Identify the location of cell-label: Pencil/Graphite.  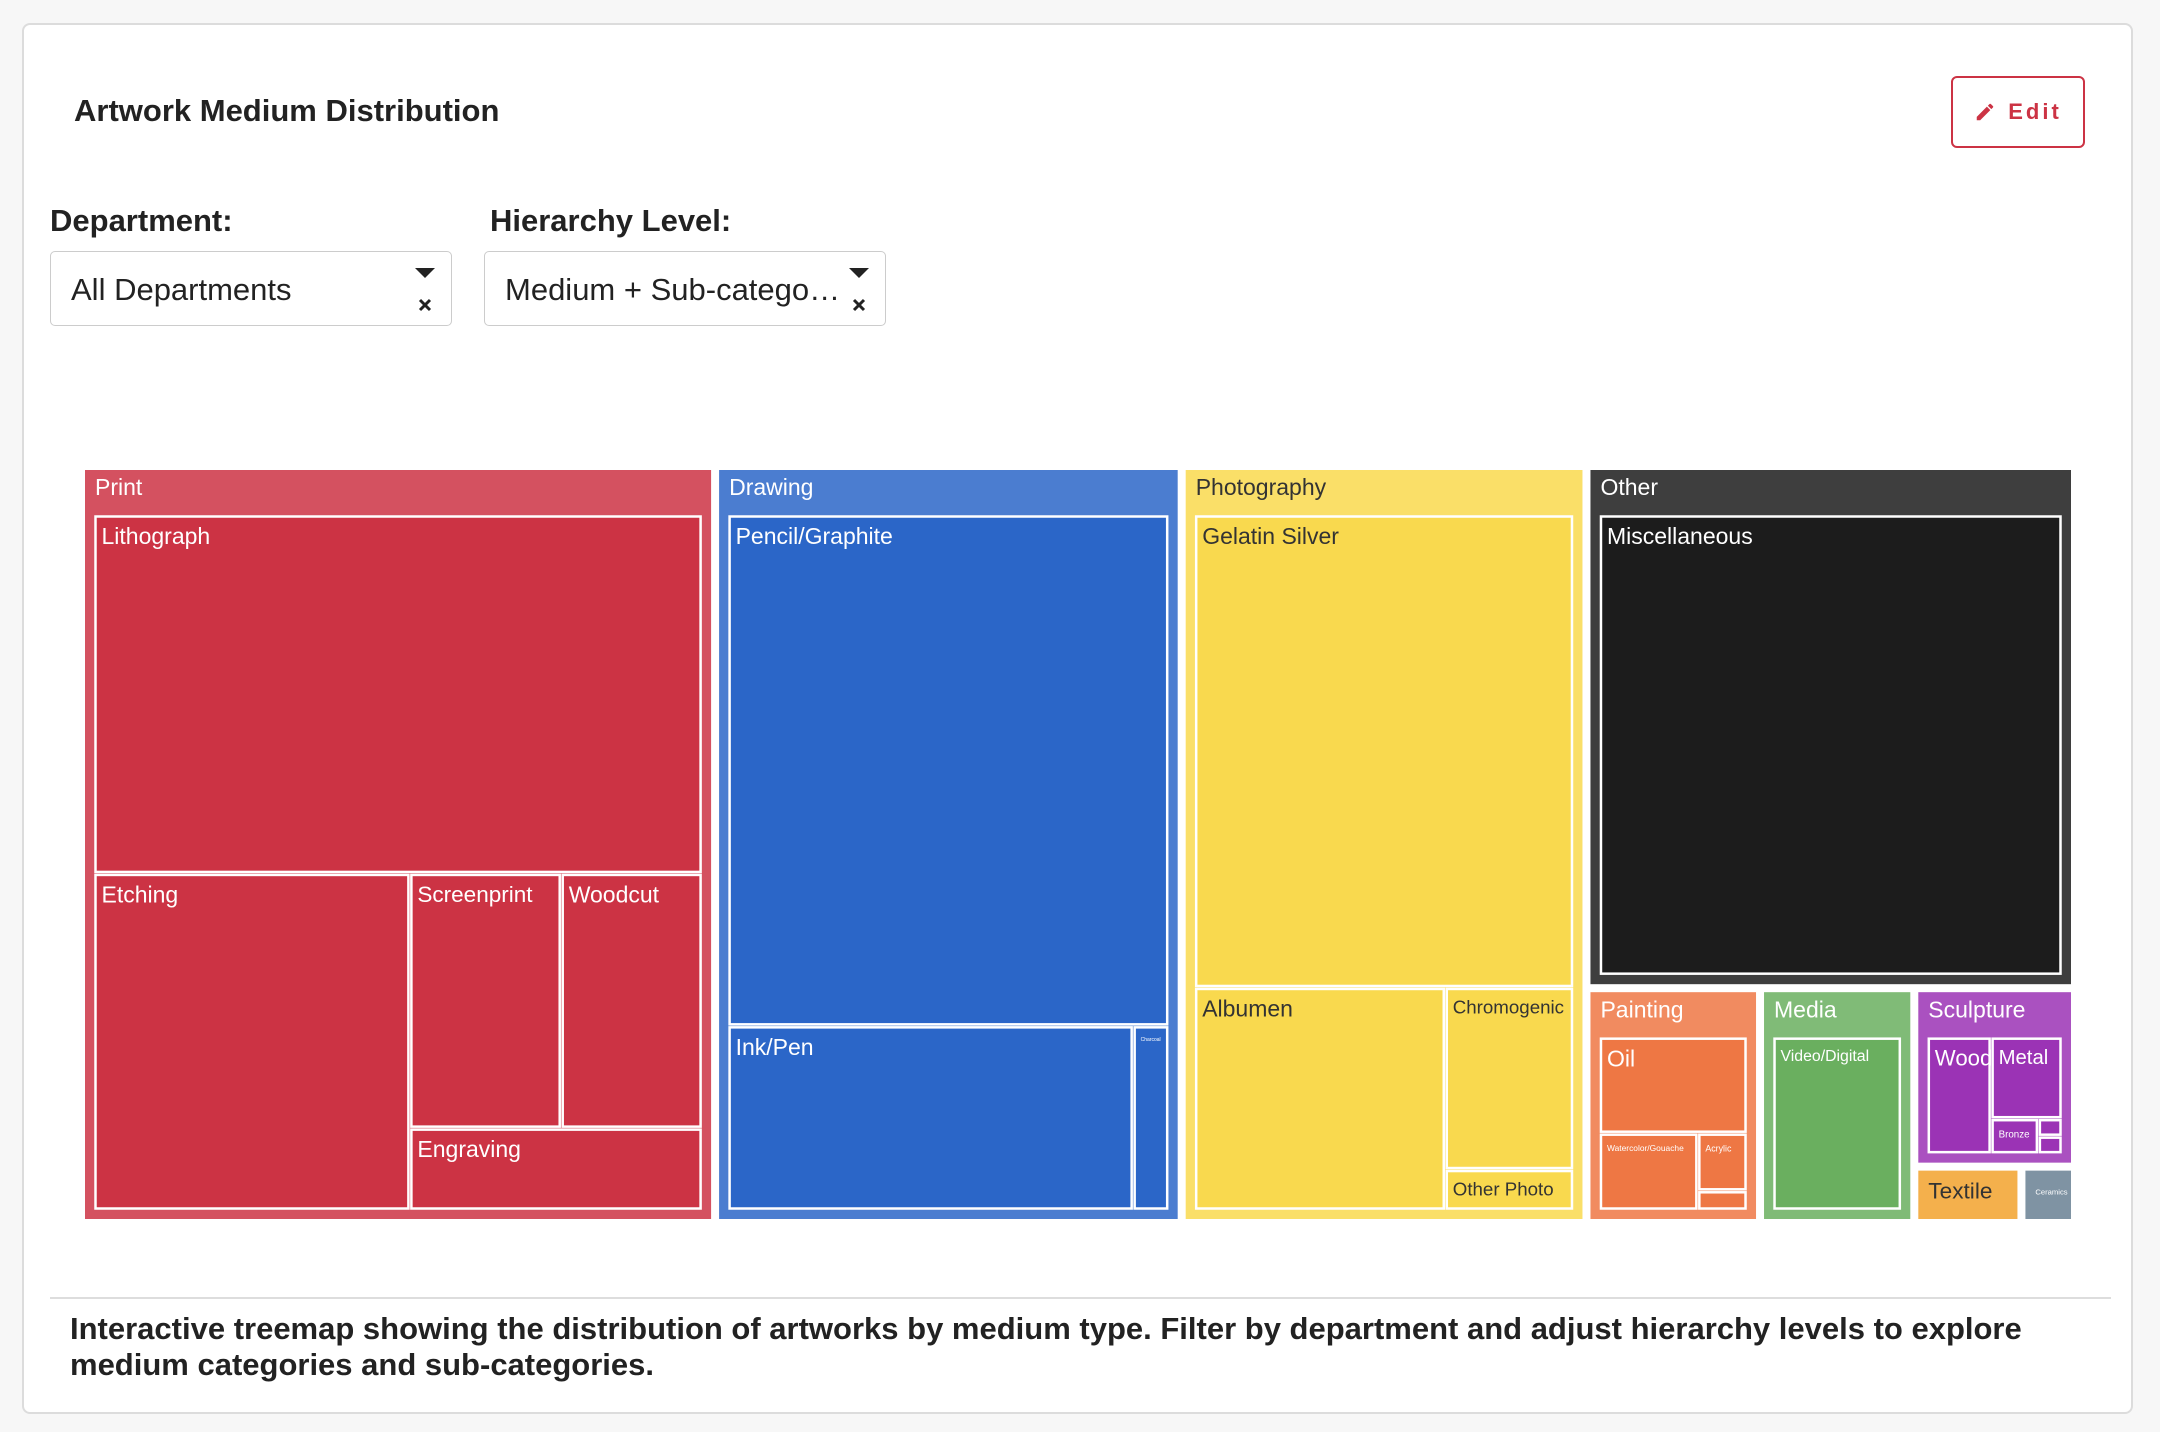
(814, 536).